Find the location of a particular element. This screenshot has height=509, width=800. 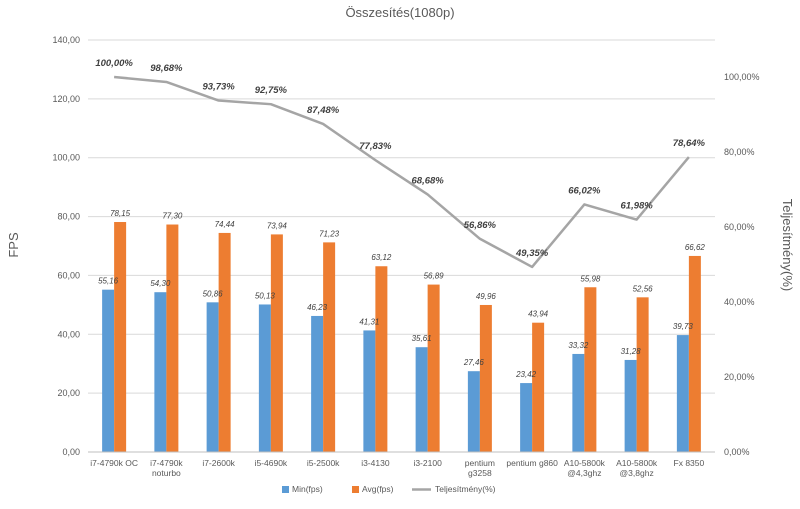

y-tick-label: 120,00 is located at coordinates (66, 99).